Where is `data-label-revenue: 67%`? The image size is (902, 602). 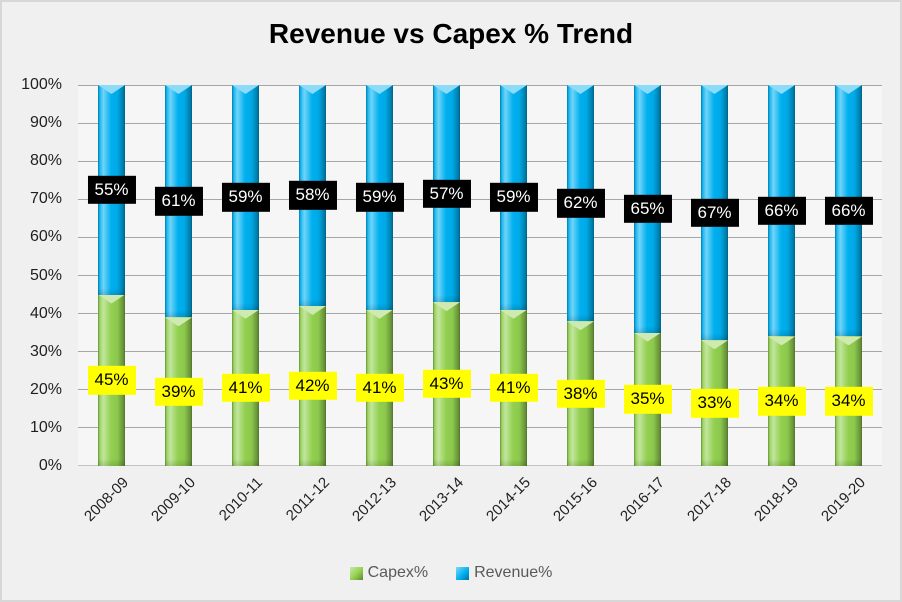
data-label-revenue: 67% is located at coordinates (714, 212).